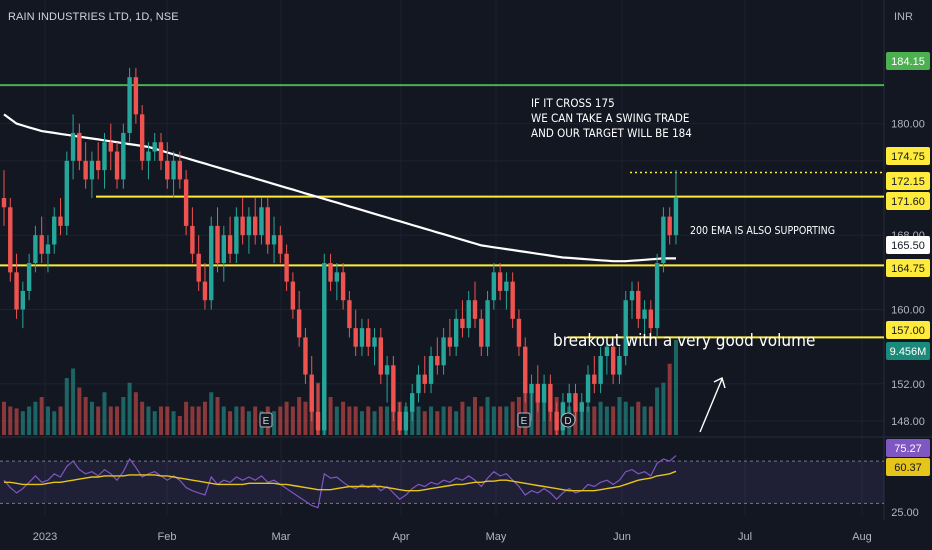  Describe the element at coordinates (908, 62) in the screenshot. I see `price-label: 184.15` at that location.